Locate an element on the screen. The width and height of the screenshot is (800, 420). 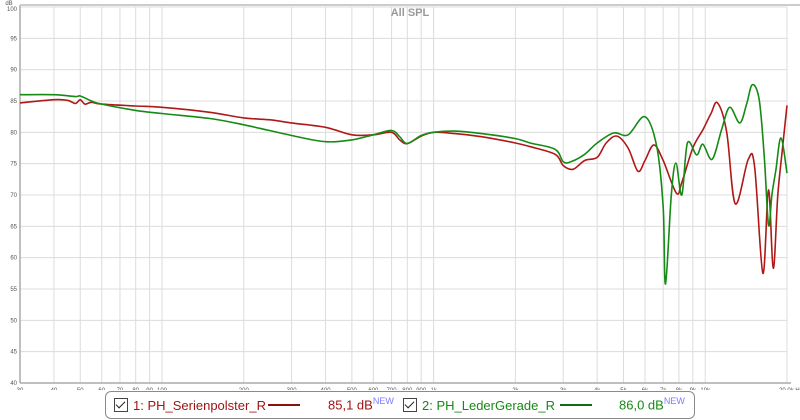
x-tick-label: 30 is located at coordinates (20, 389).